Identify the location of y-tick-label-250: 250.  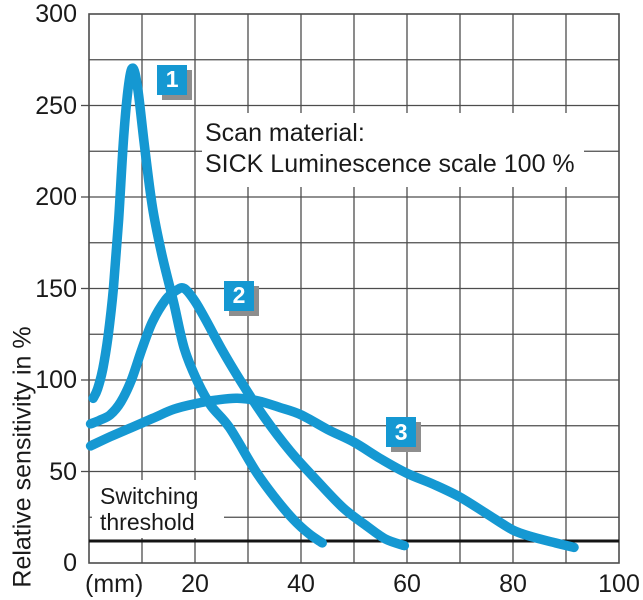
(56, 105).